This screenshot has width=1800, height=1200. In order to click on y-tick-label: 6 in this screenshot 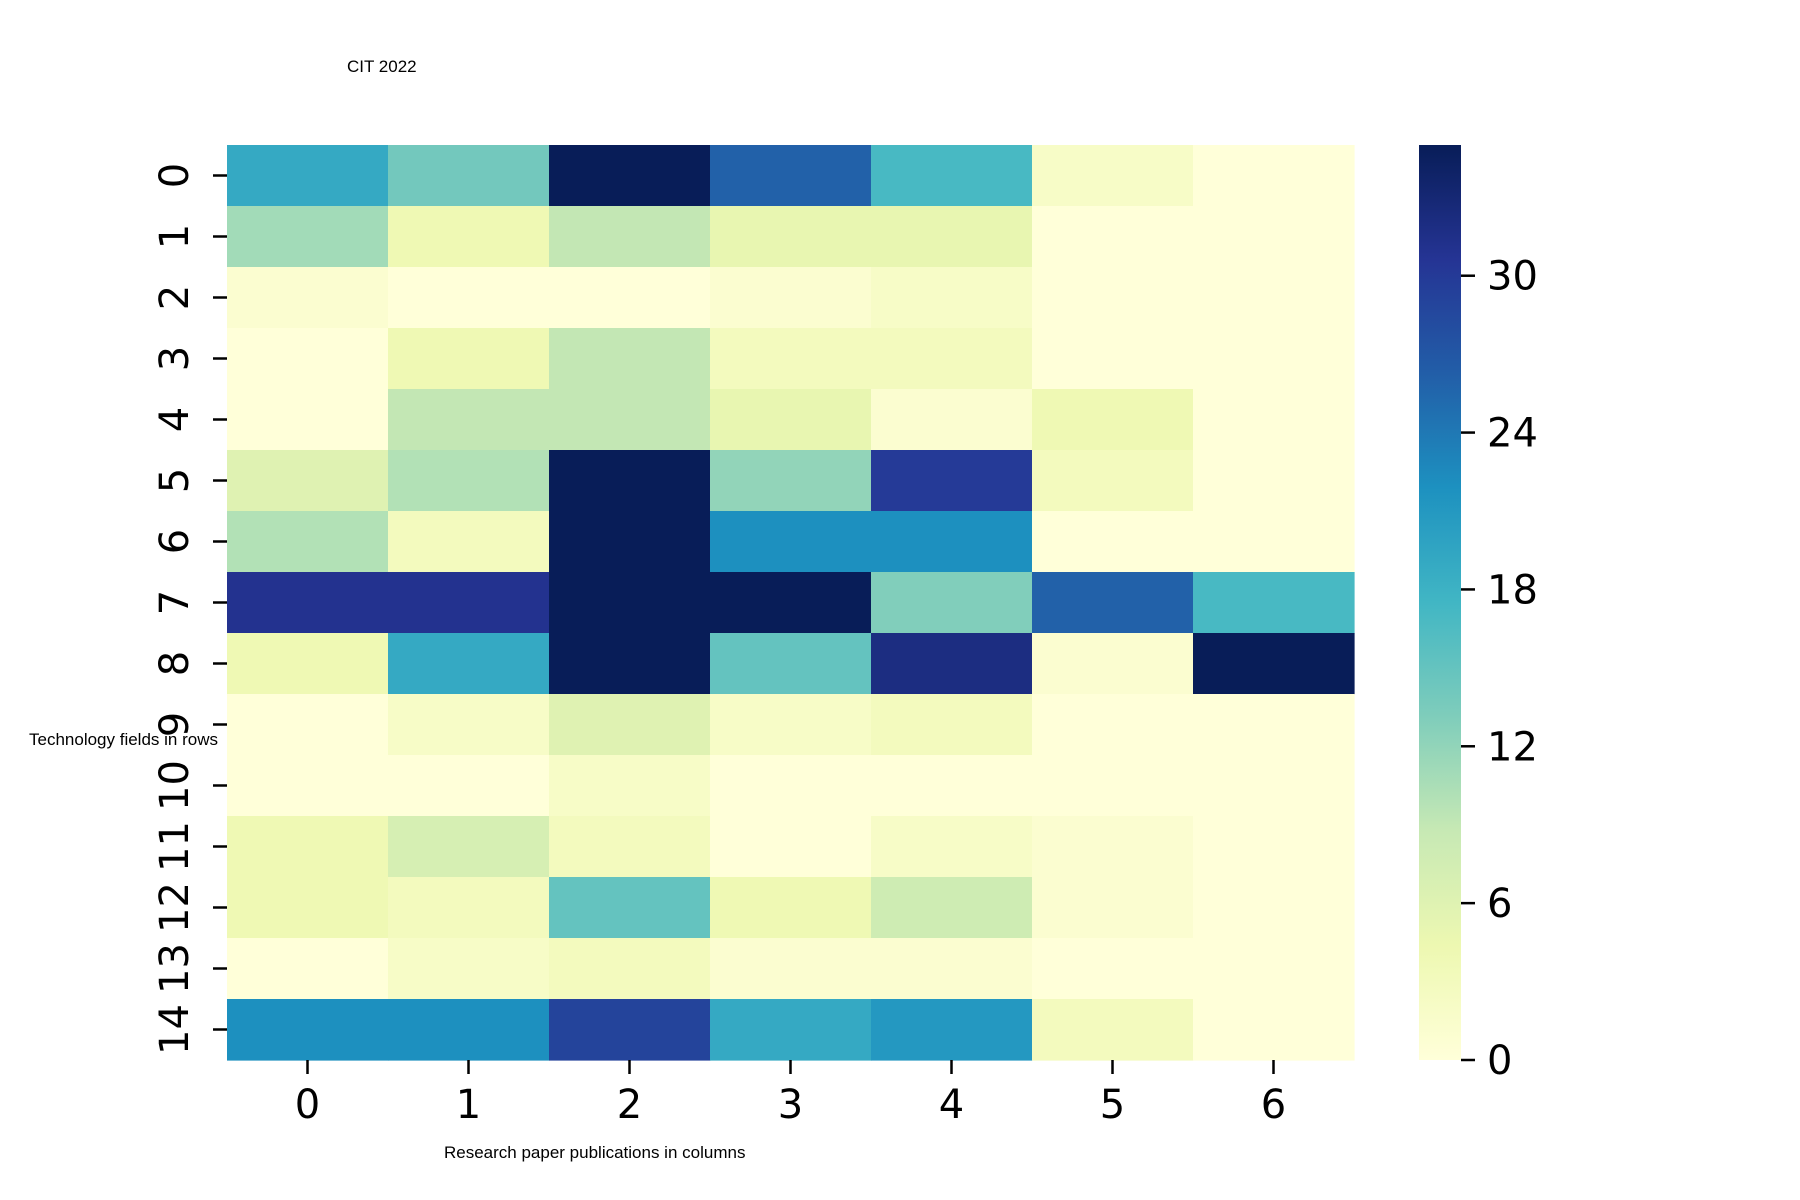, I will do `click(175, 541)`.